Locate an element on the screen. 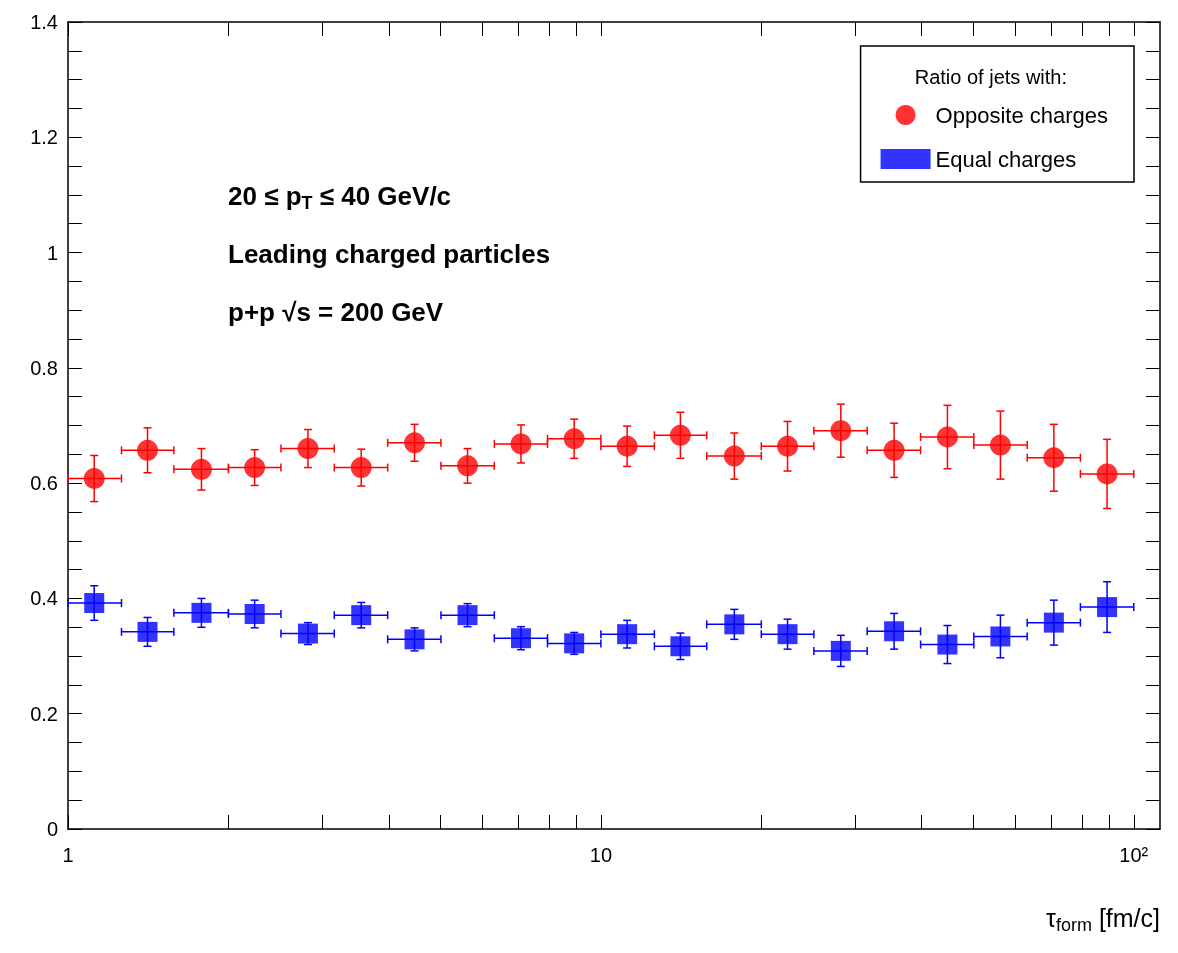  legend-title: Ratio of jets with: is located at coordinates (991, 77).